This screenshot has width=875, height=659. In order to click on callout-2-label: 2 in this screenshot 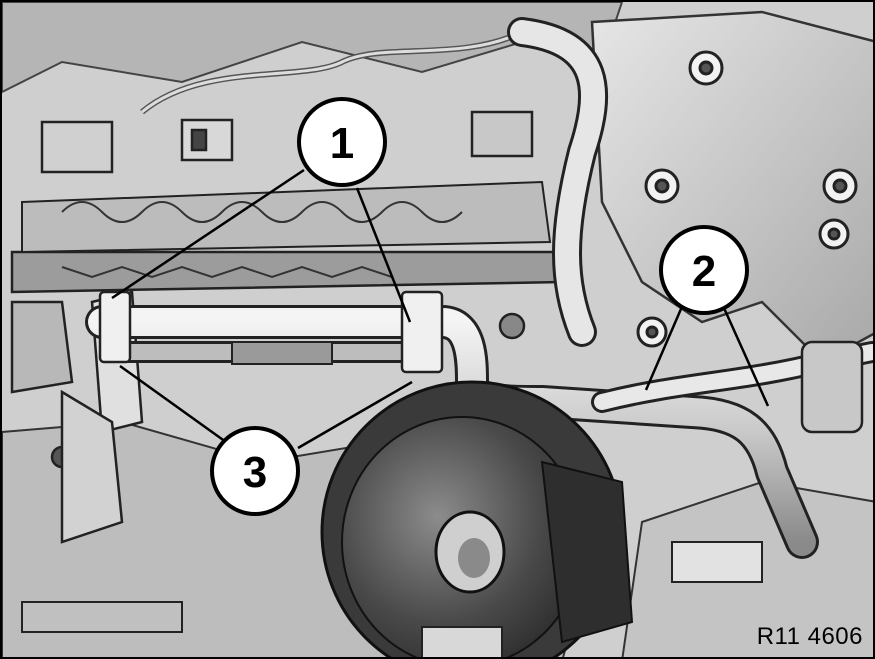, I will do `click(704, 271)`.